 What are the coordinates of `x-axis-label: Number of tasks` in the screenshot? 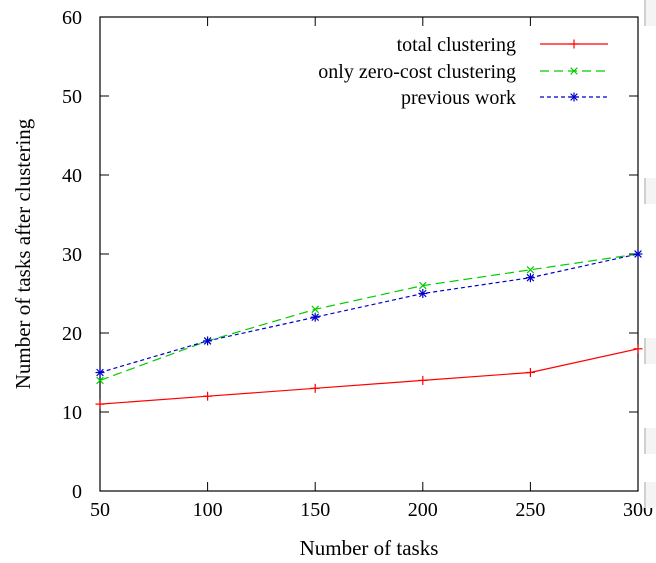 It's located at (369, 548).